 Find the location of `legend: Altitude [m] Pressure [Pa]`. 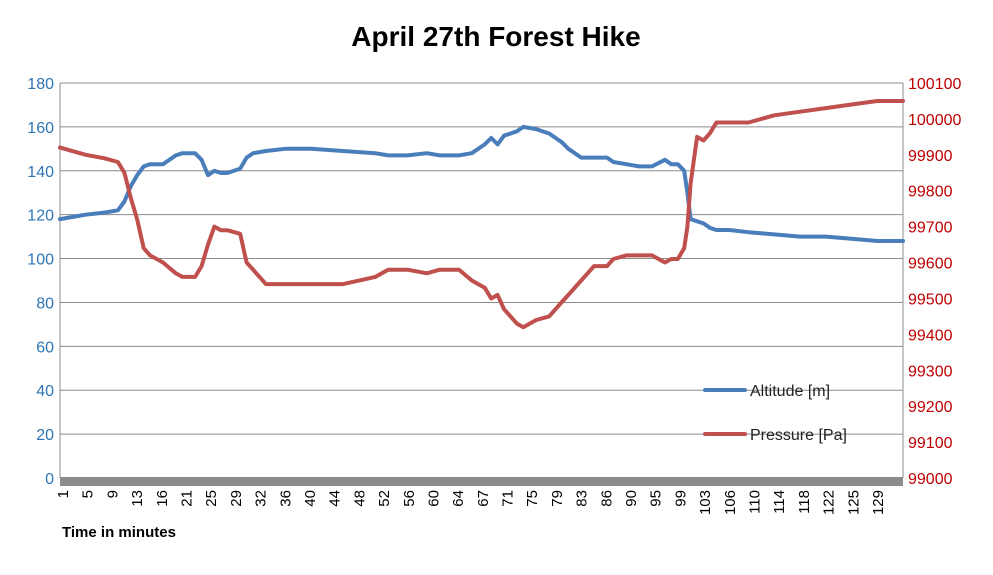

legend: Altitude [m] Pressure [Pa] is located at coordinates (775, 413).